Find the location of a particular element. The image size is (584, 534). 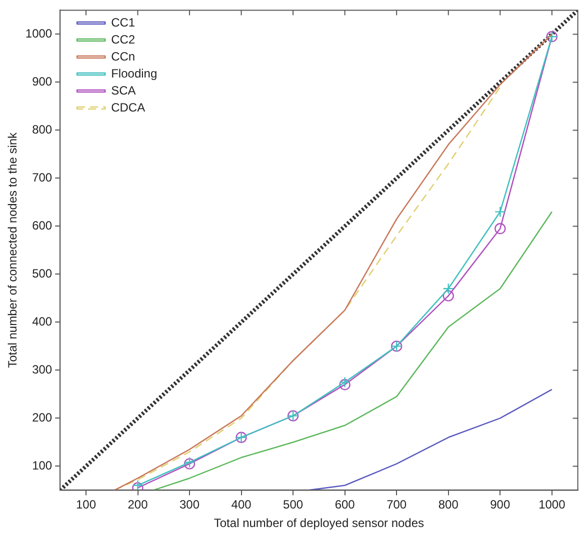

x-tick-label: 600 is located at coordinates (345, 505).